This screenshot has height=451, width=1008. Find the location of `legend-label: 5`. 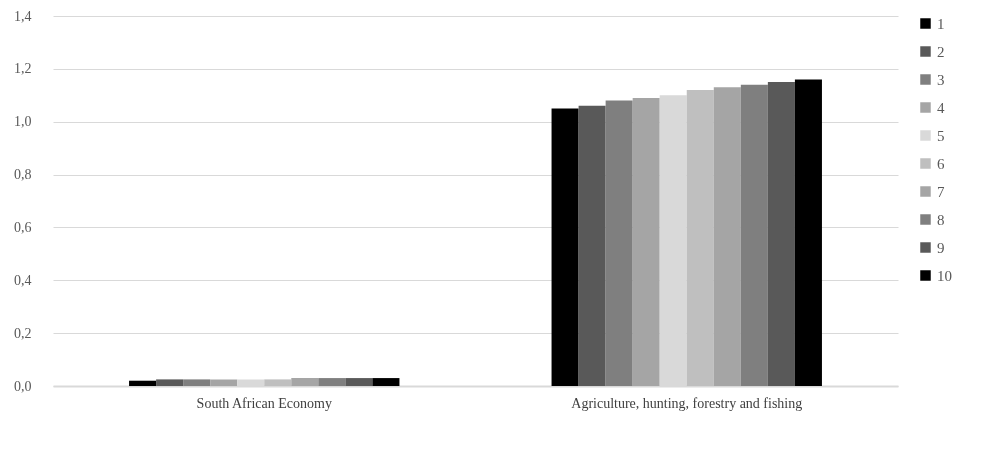

legend-label: 5 is located at coordinates (941, 135).